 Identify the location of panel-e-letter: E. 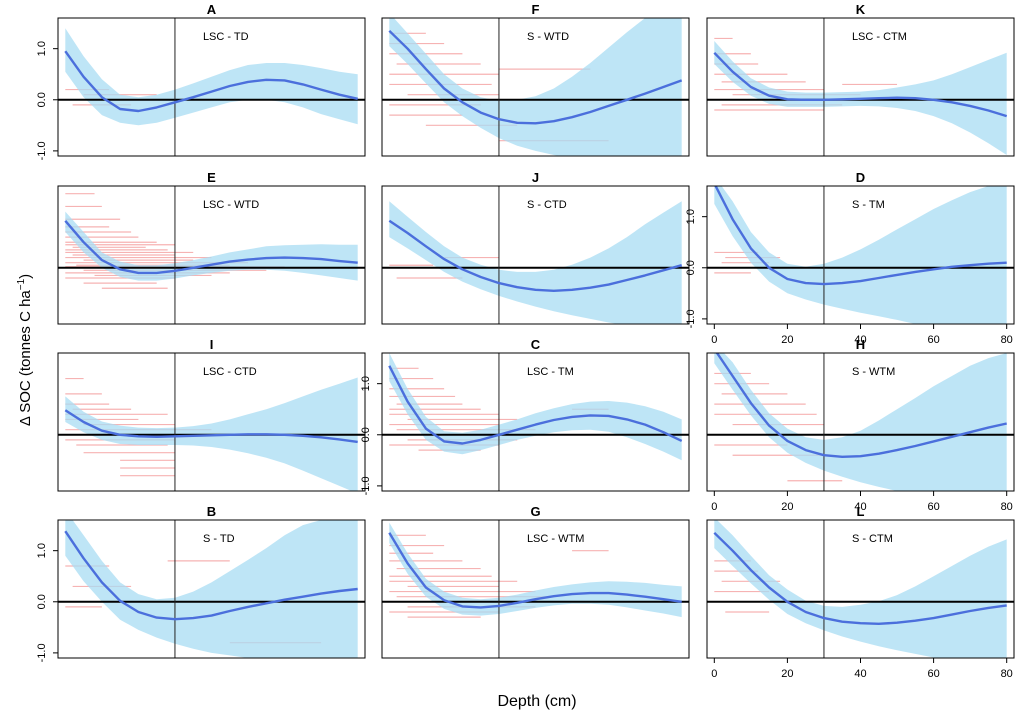
(211, 177).